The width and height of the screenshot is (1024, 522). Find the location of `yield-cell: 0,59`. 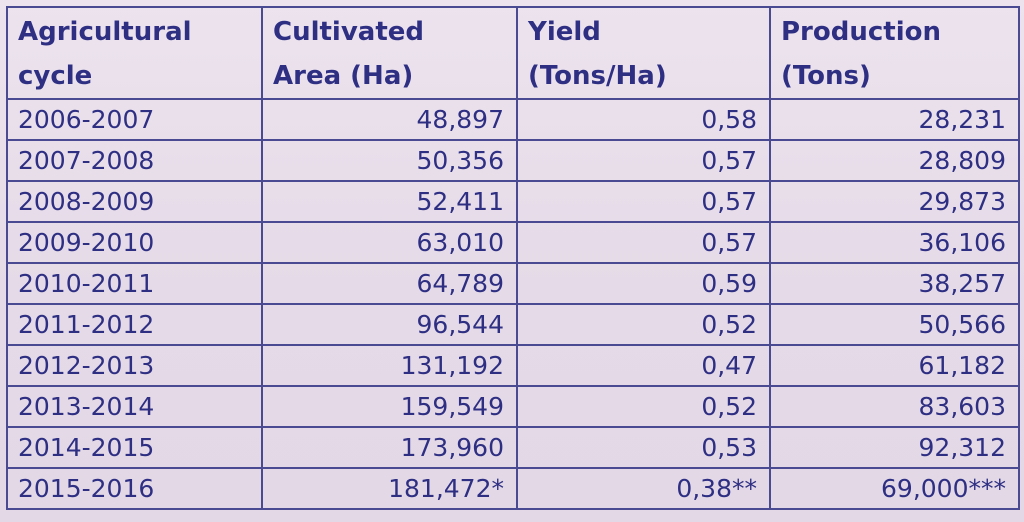

yield-cell: 0,59 is located at coordinates (643, 283).